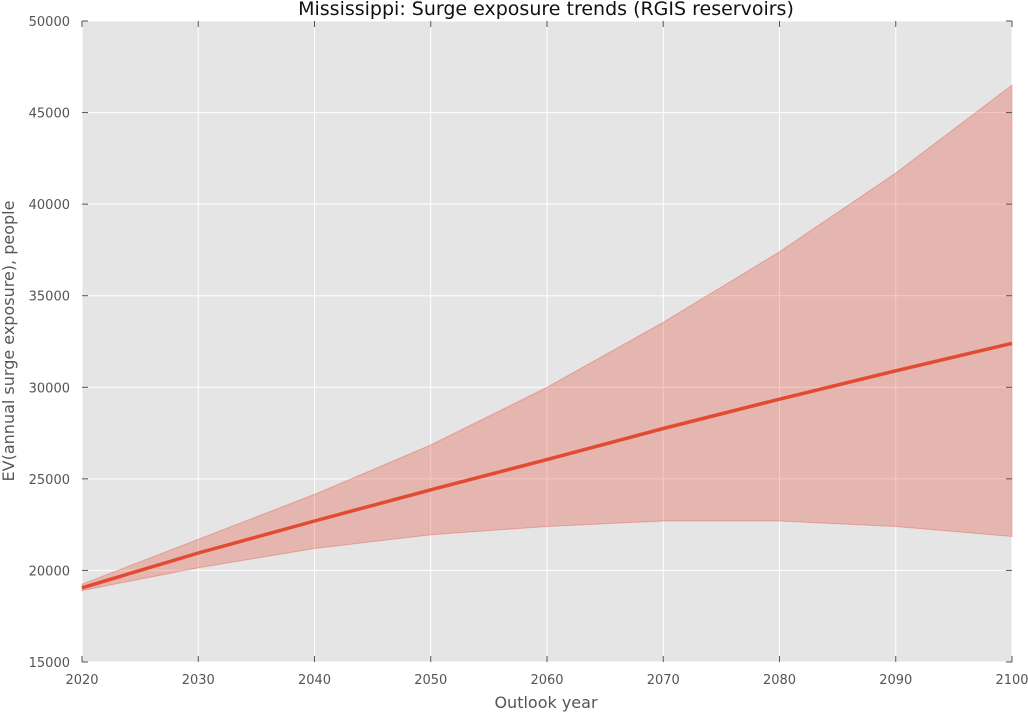 This screenshot has width=1028, height=712. I want to click on x-tick-label: 2080, so click(779, 680).